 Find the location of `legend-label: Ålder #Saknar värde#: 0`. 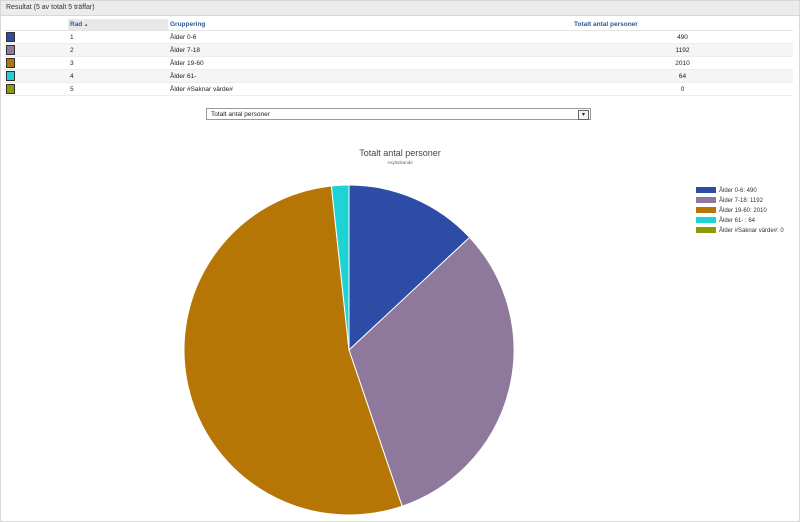

legend-label: Ålder #Saknar värde#: 0 is located at coordinates (751, 231).